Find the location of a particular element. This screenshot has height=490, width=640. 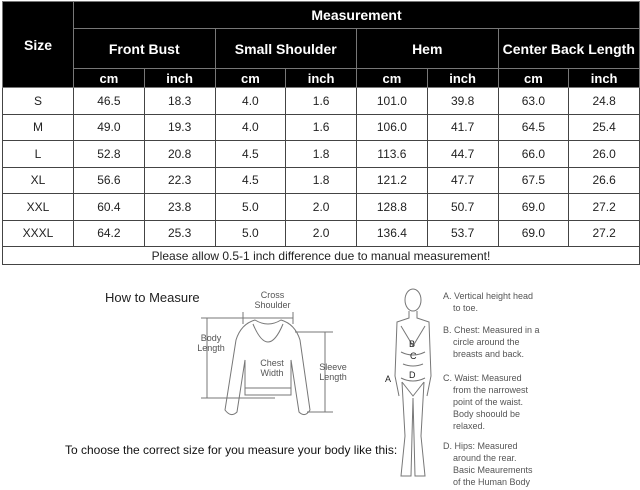

description-line: relaxed. is located at coordinates (469, 426).